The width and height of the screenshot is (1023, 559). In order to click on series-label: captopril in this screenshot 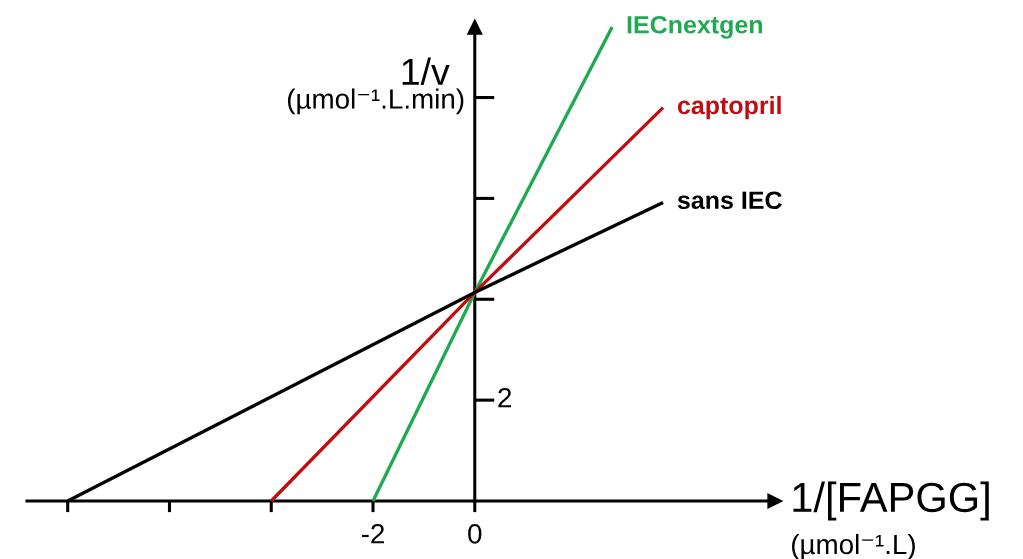, I will do `click(729, 107)`.